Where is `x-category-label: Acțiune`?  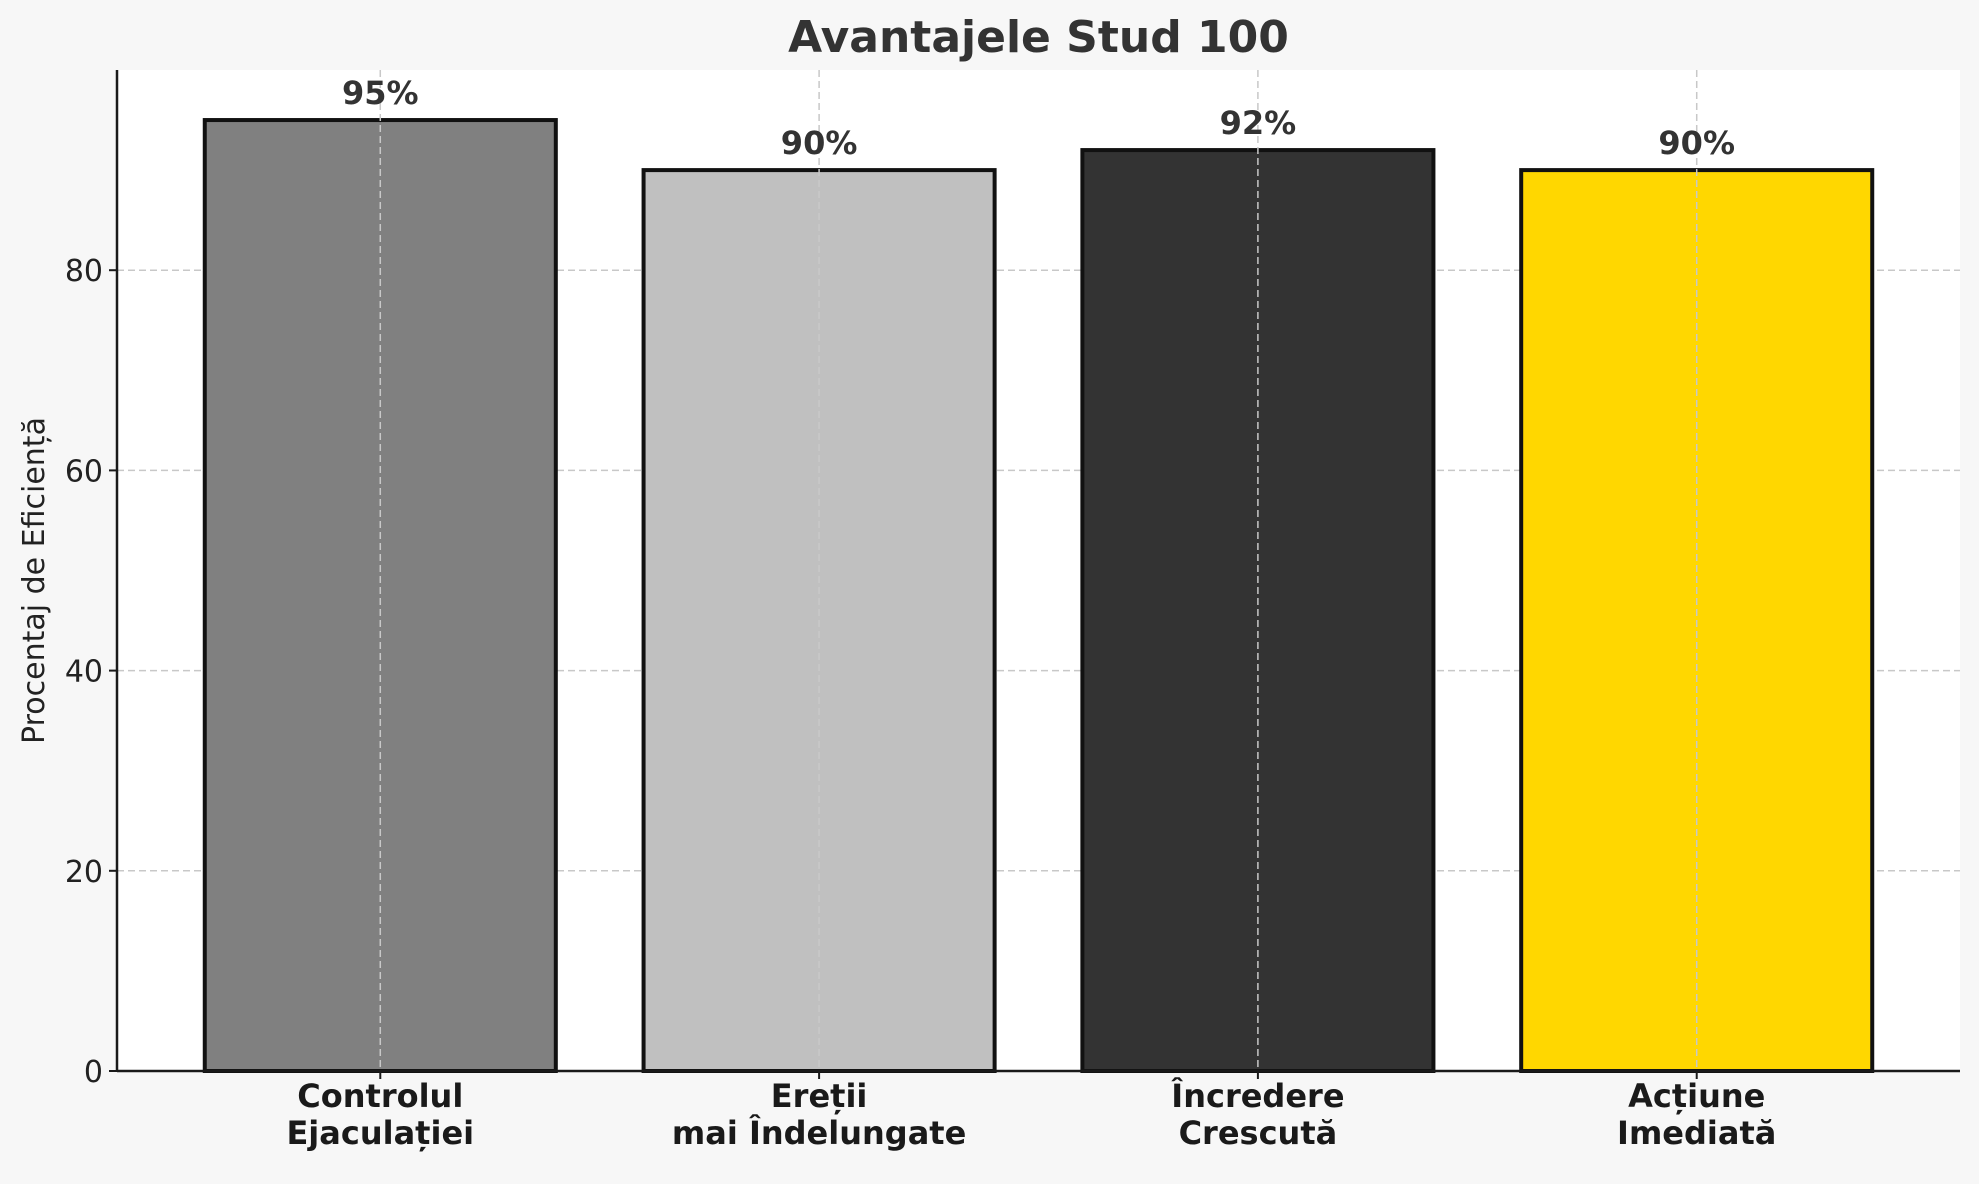 x-category-label: Acțiune is located at coordinates (1696, 1096).